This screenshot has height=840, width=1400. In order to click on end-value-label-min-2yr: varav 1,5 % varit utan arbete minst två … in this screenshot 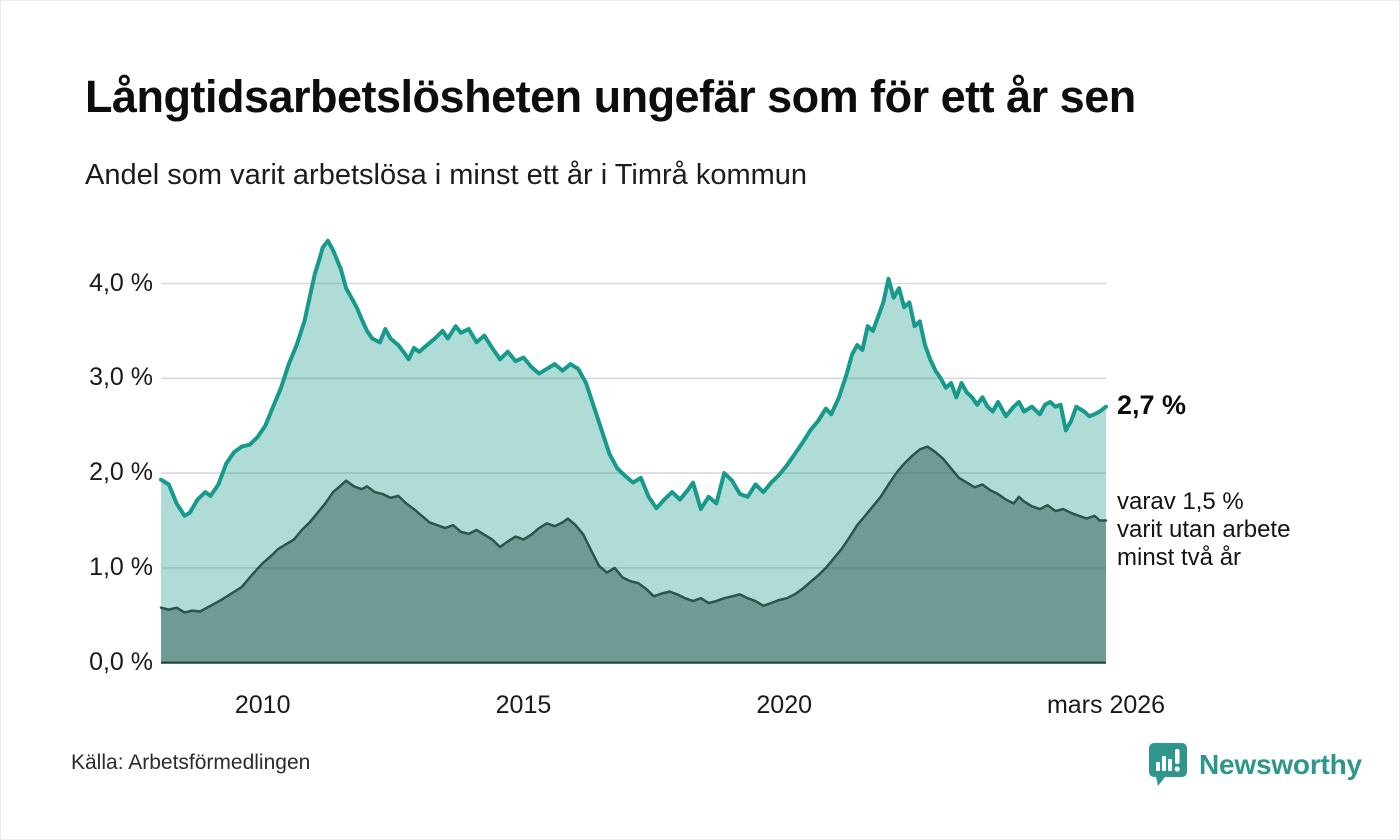, I will do `click(1204, 529)`.